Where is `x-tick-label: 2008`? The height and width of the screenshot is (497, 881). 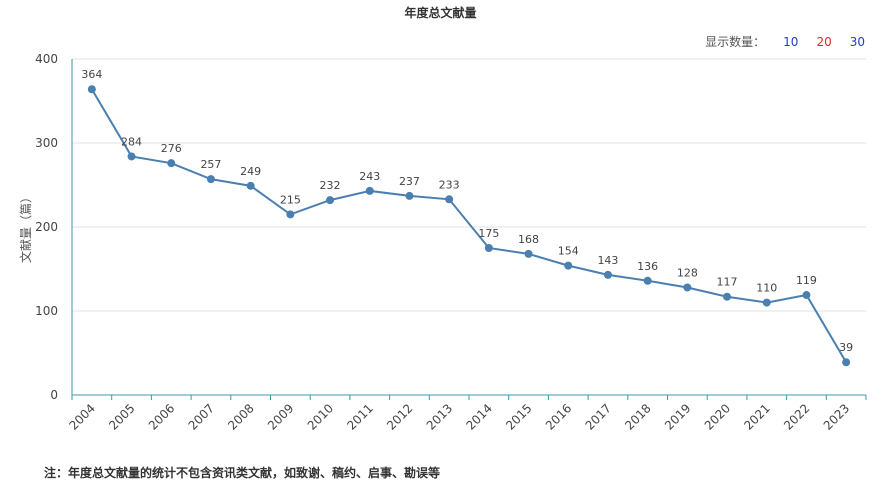
x-tick-label: 2008 is located at coordinates (240, 416).